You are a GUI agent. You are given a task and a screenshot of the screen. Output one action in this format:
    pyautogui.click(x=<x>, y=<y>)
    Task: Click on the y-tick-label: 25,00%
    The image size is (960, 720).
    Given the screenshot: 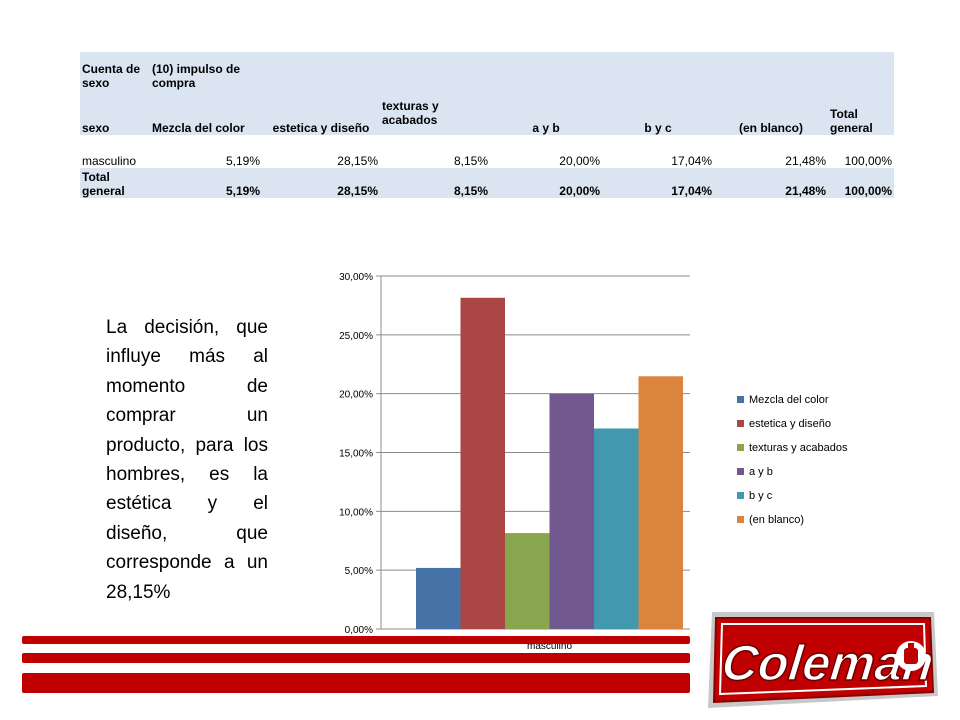 What is the action you would take?
    pyautogui.click(x=356, y=336)
    